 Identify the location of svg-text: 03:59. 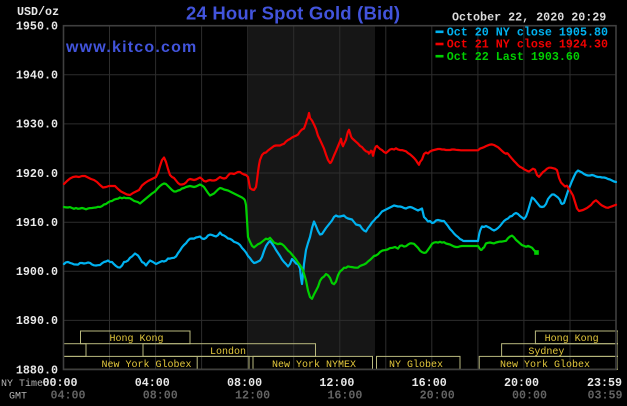
(604, 396).